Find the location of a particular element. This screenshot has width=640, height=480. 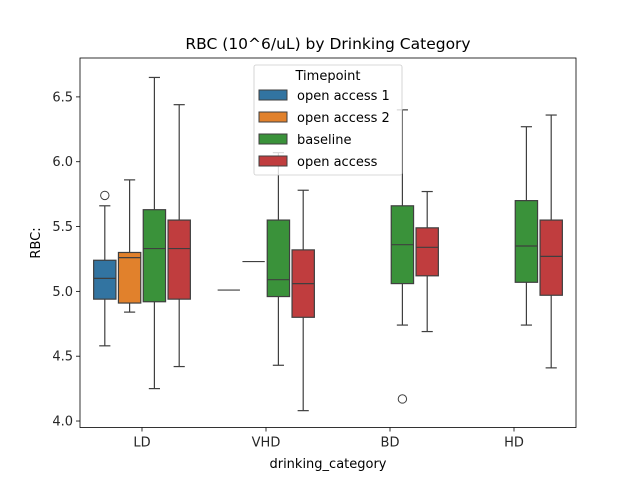

legend-frame is located at coordinates (328, 120).